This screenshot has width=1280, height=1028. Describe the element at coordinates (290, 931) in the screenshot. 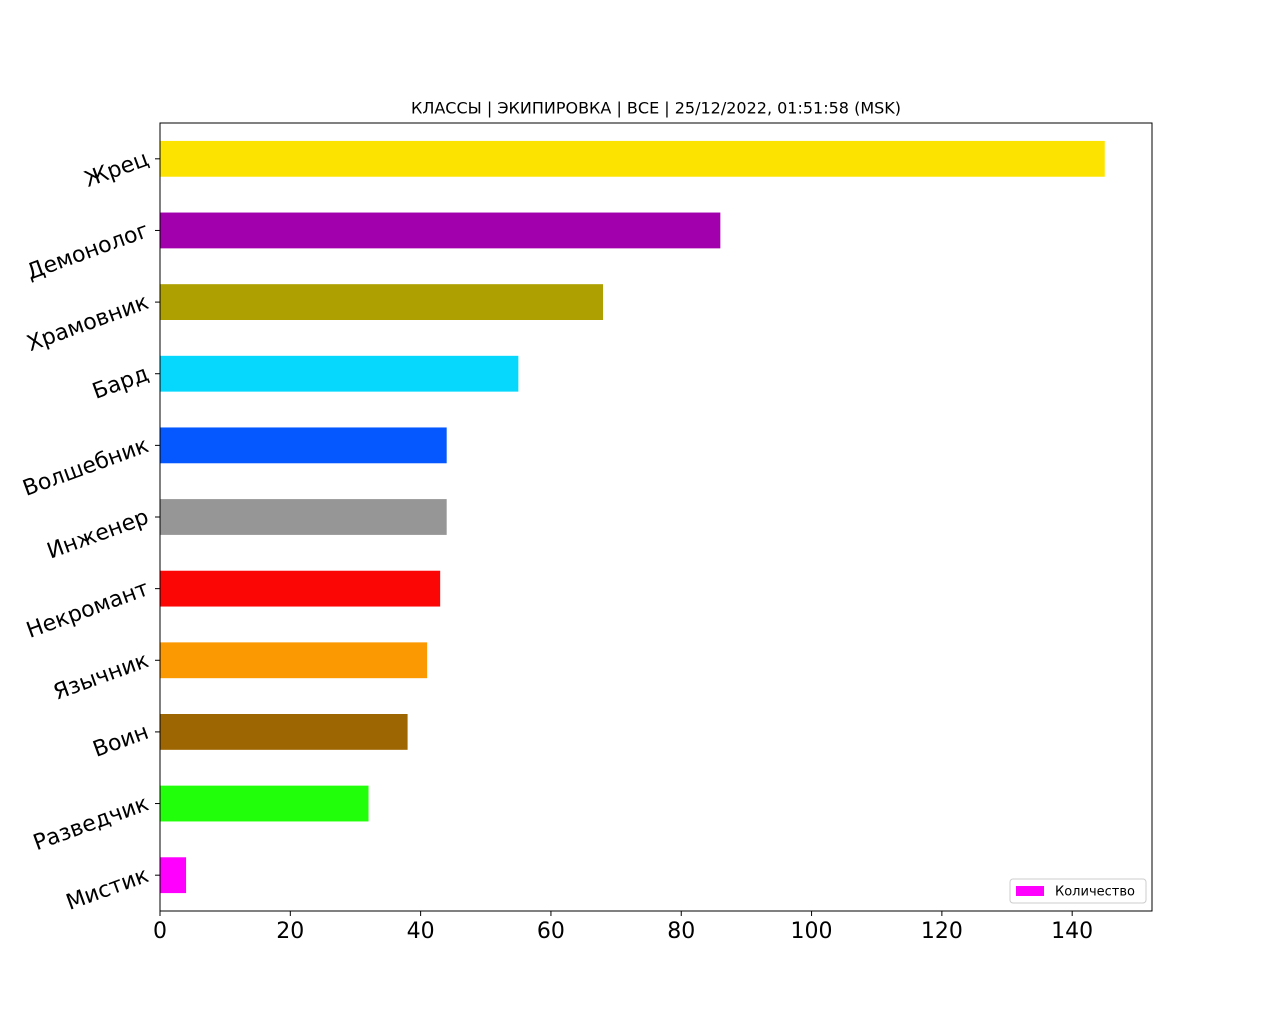

I see `x-tick-label: 20` at that location.